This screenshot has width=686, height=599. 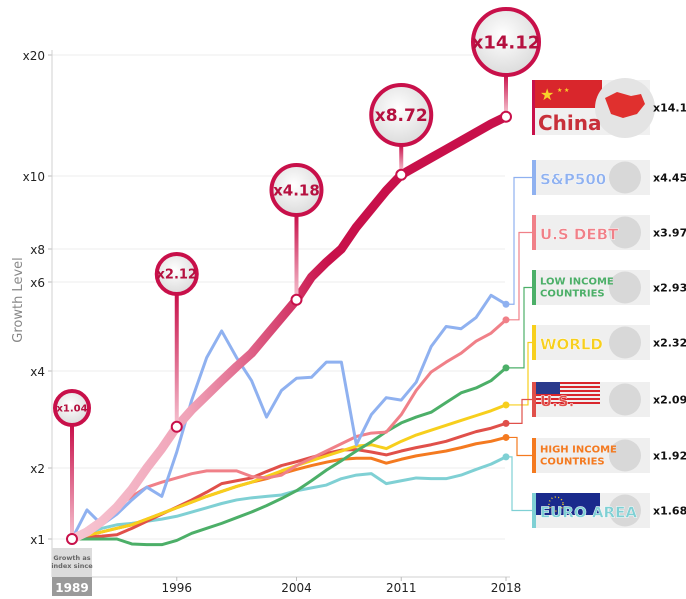 I want to click on annotation-pin: x8.72, so click(x=401, y=132).